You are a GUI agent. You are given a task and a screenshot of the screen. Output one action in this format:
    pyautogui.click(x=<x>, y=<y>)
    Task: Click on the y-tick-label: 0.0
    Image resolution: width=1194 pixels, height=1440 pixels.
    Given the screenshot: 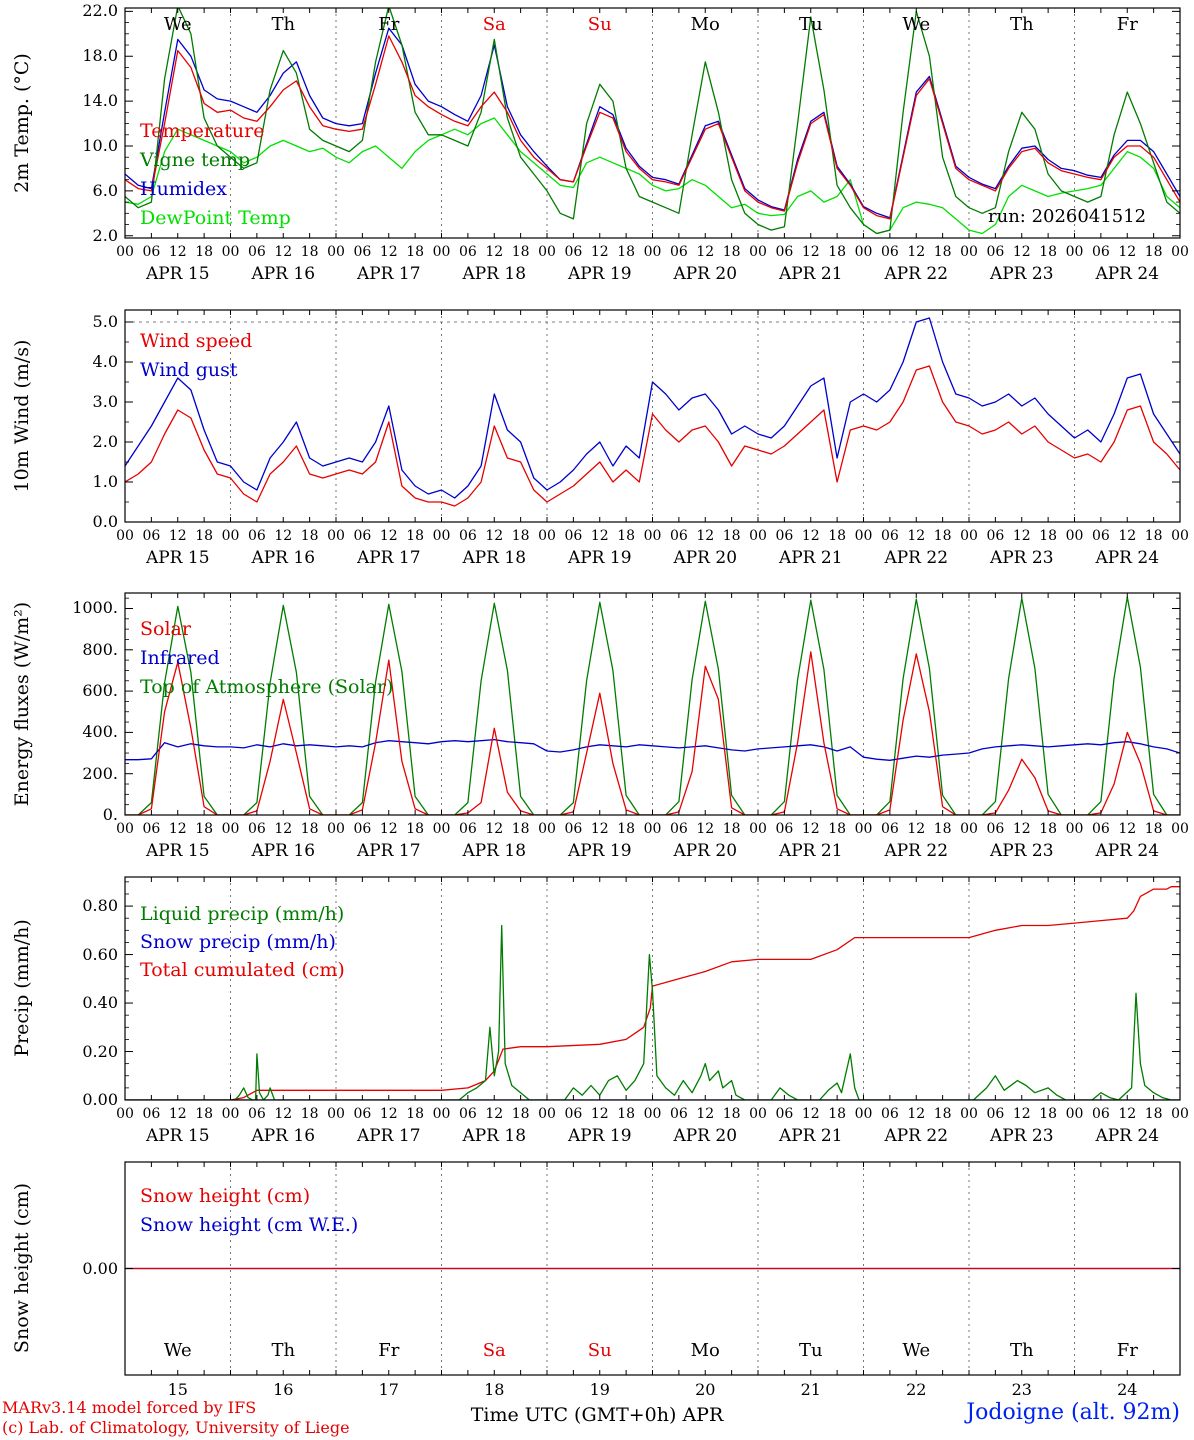 What is the action you would take?
    pyautogui.click(x=105, y=521)
    